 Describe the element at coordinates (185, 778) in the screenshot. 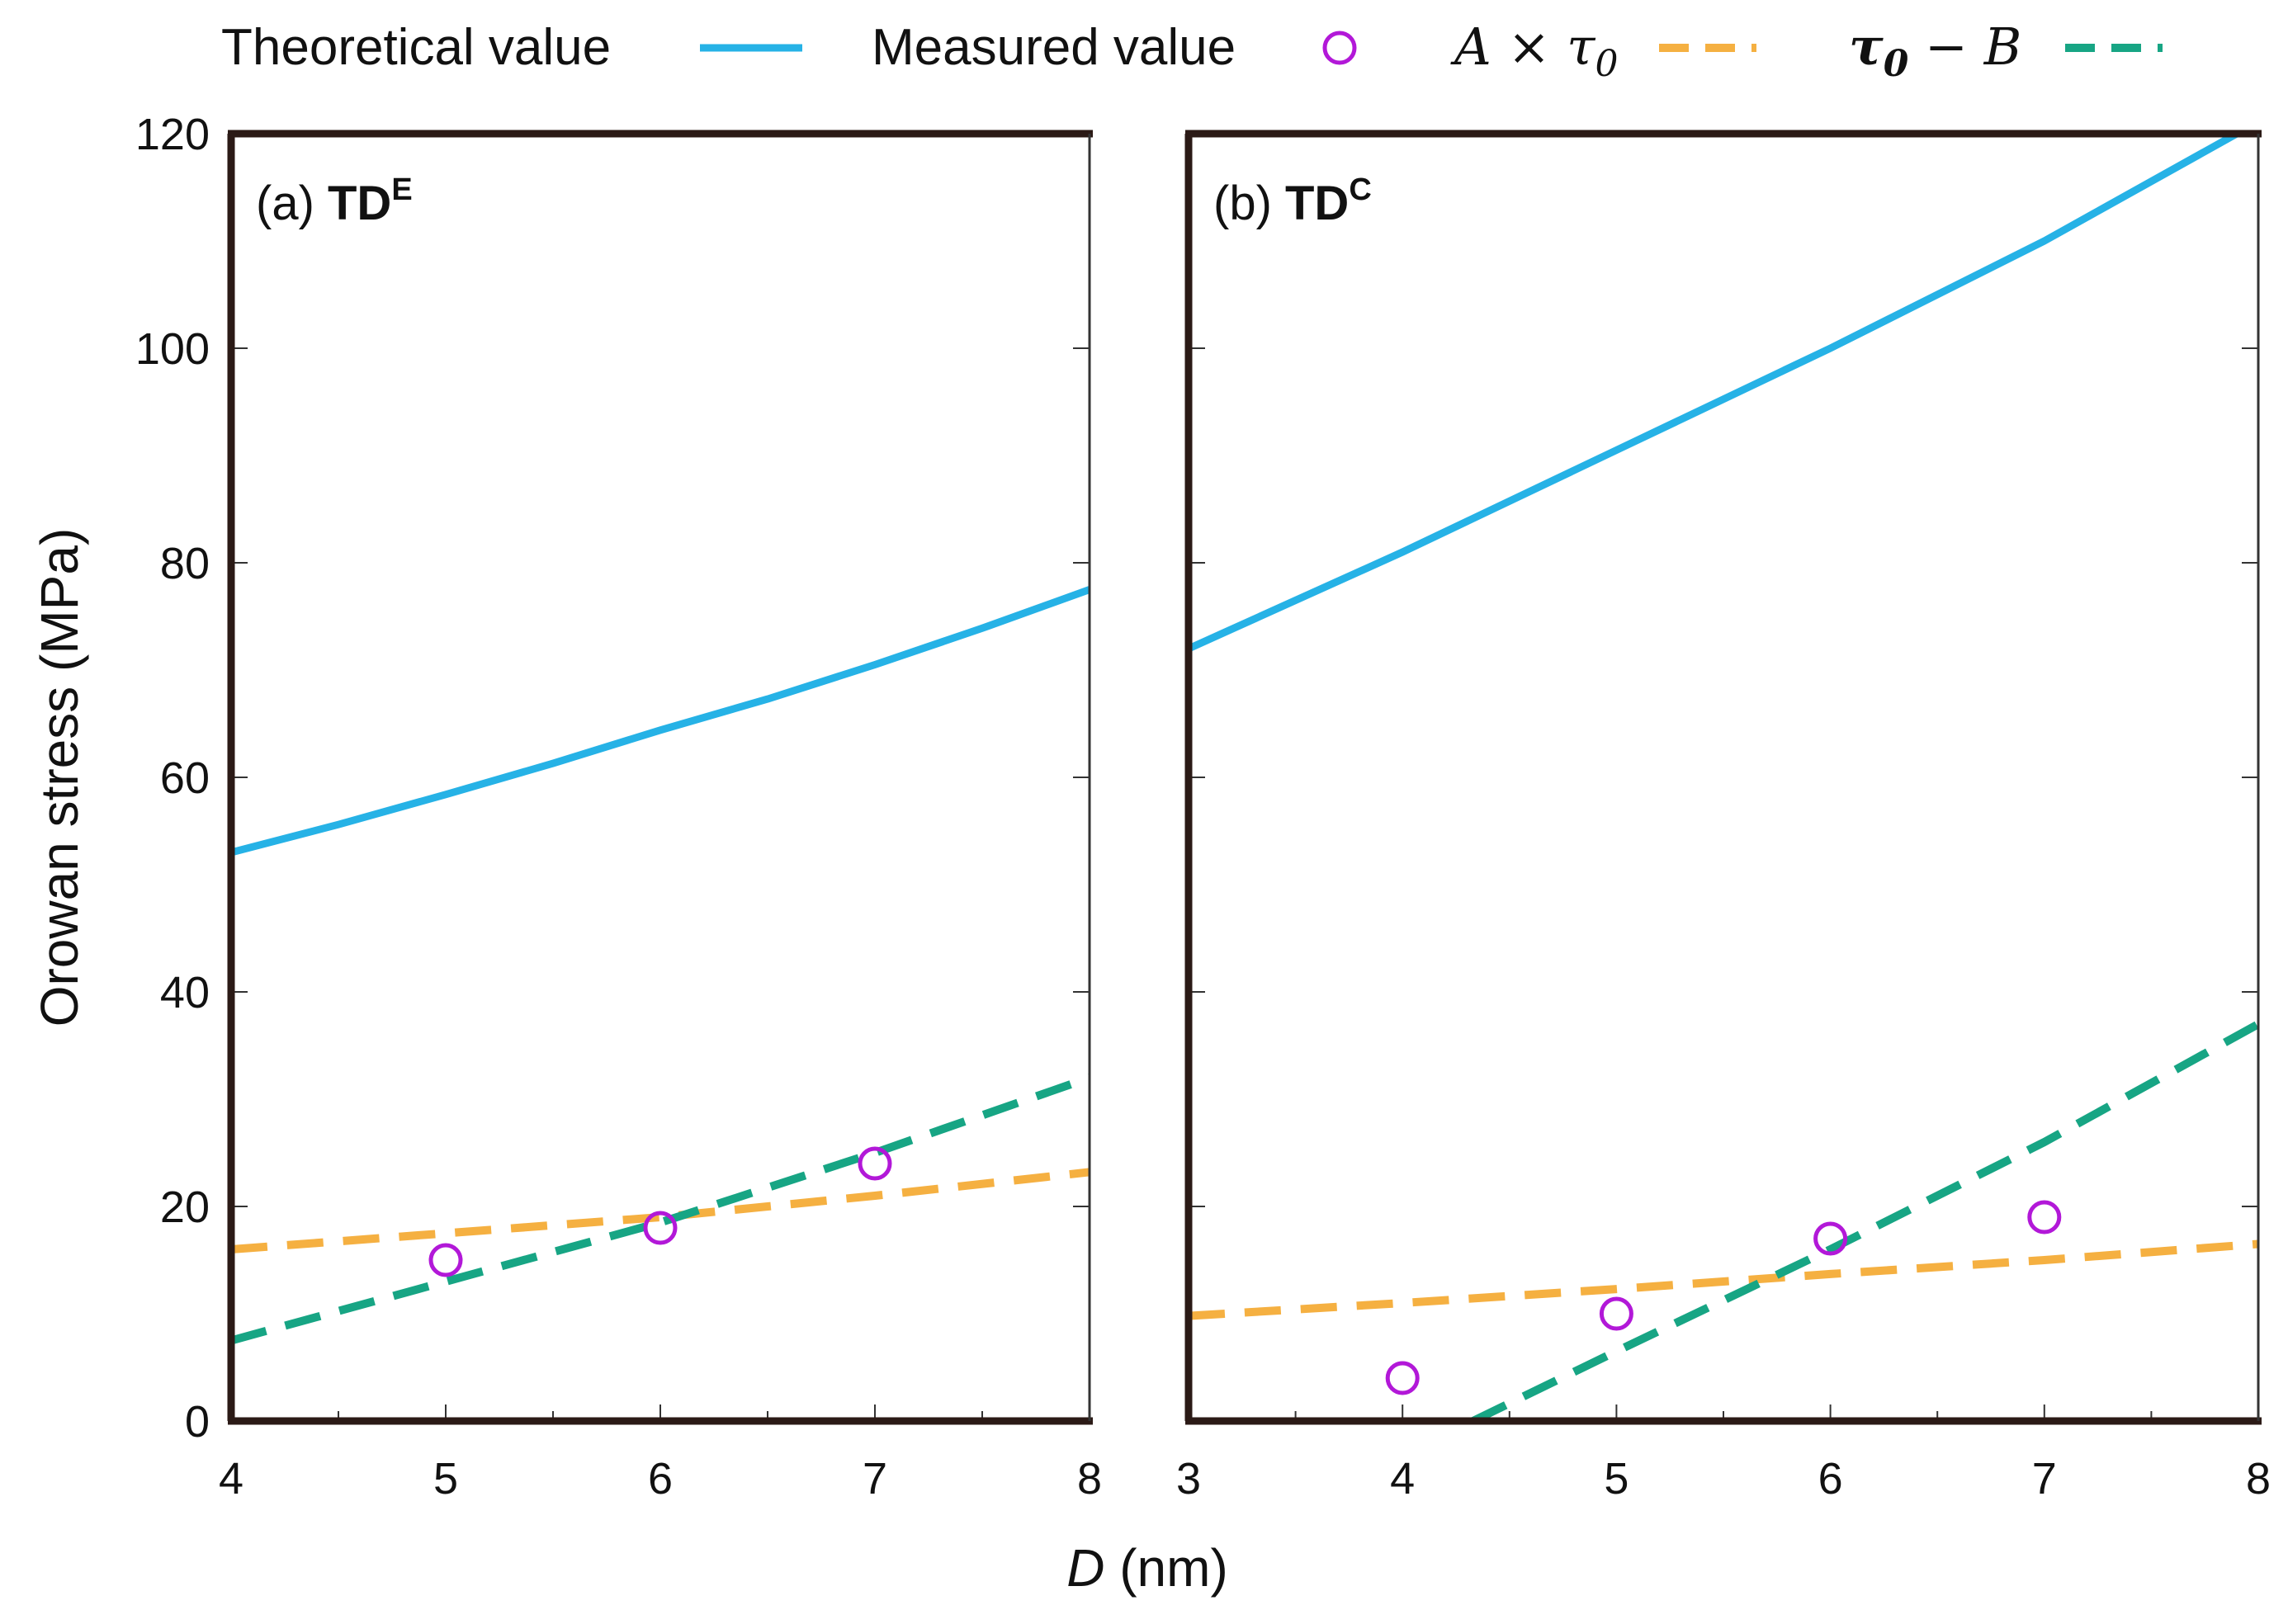

I see `y-tick-label: 60` at that location.